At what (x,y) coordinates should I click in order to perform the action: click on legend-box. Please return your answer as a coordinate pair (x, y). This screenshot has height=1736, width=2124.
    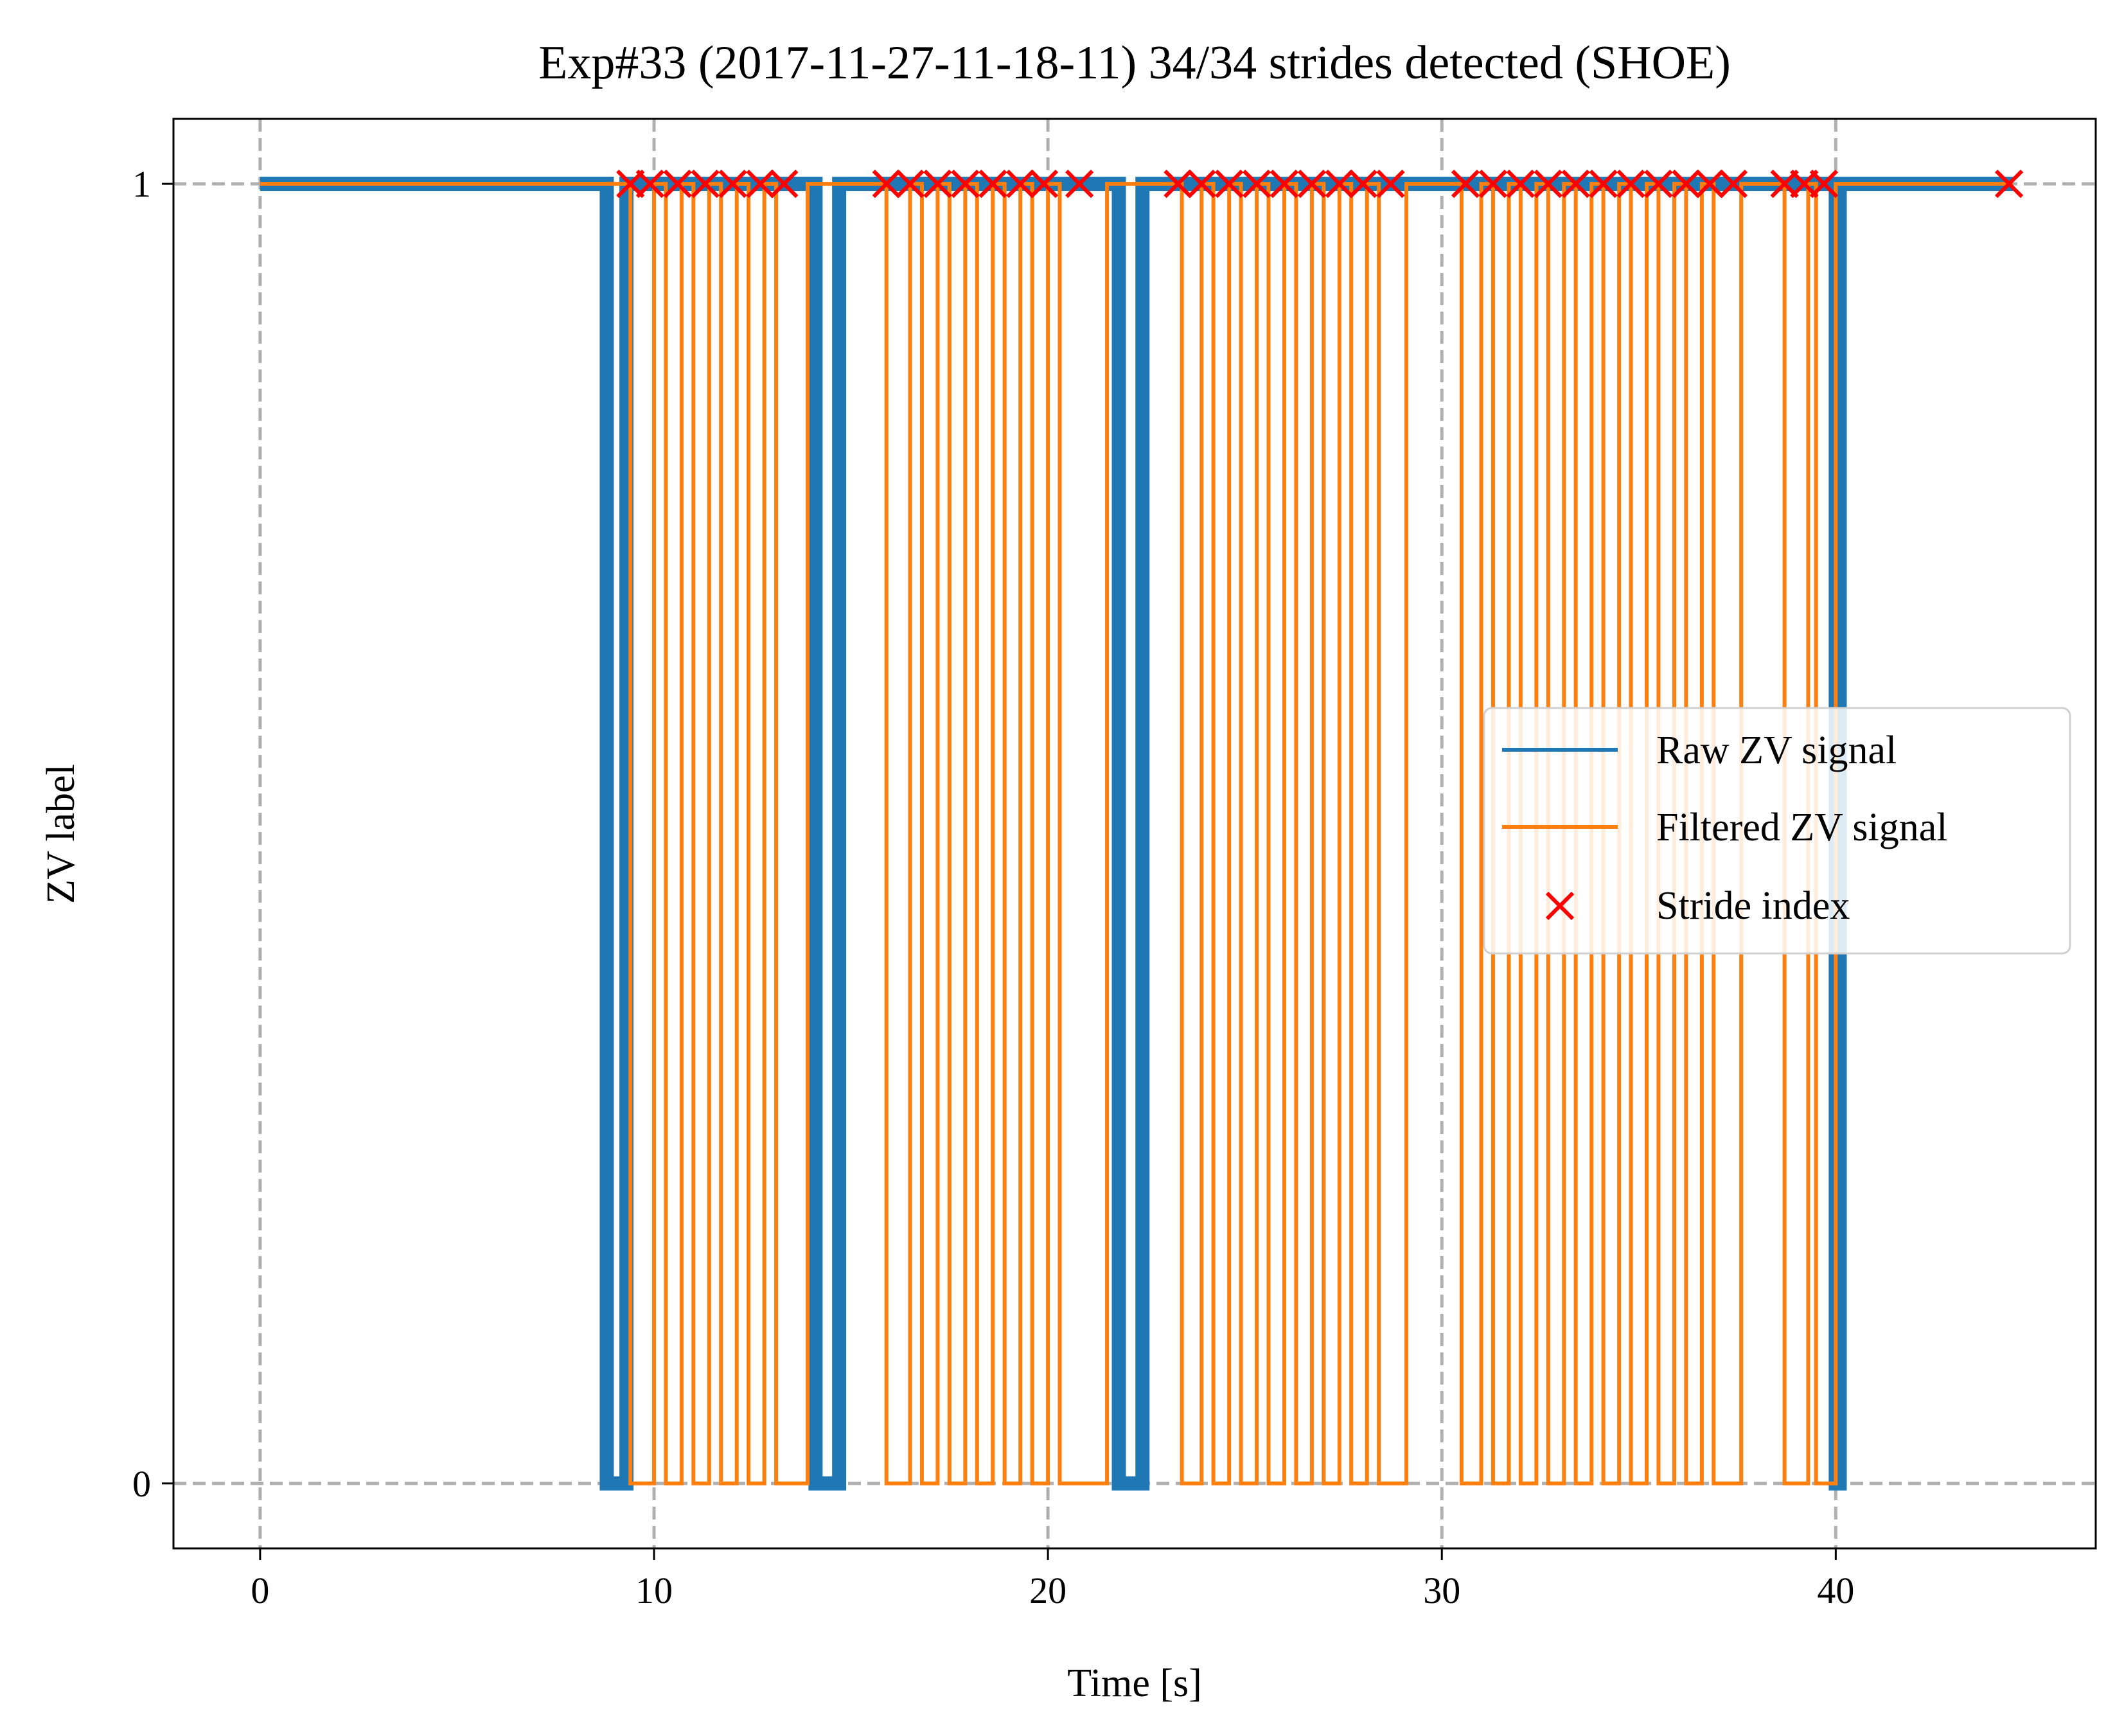
    Looking at the image, I should click on (1777, 831).